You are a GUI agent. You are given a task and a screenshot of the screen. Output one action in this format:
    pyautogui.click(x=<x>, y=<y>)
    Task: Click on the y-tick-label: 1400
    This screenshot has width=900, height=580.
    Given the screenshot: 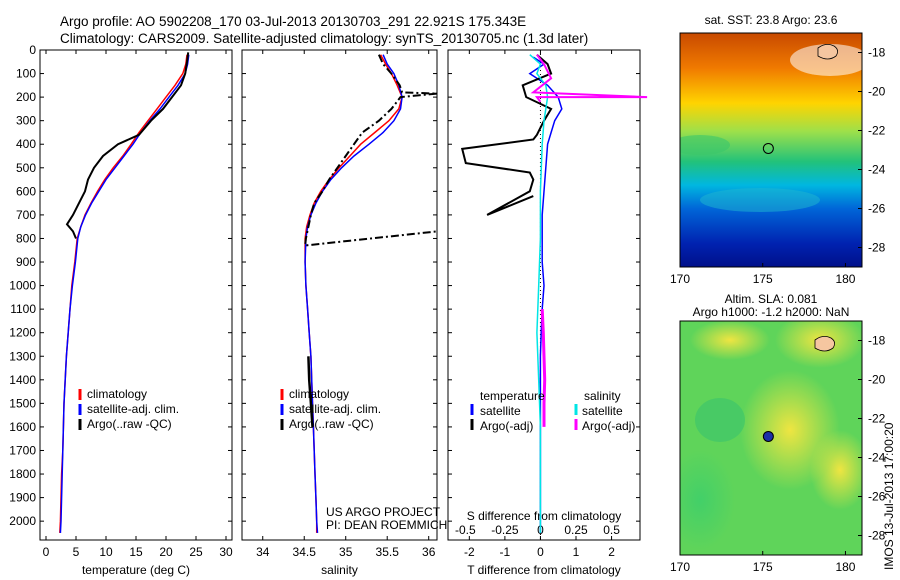 What is the action you would take?
    pyautogui.click(x=22, y=380)
    